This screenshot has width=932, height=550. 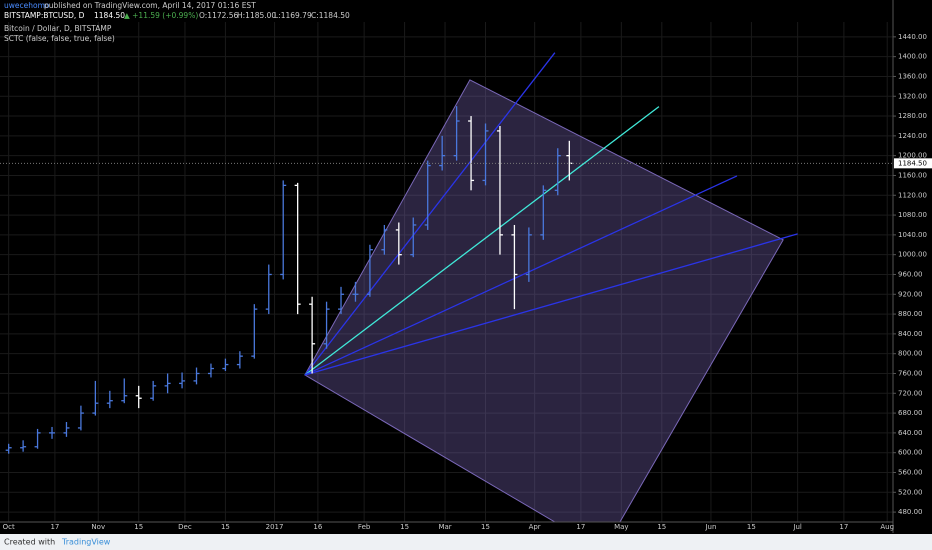 I want to click on open: O:1172.56, so click(x=219, y=15).